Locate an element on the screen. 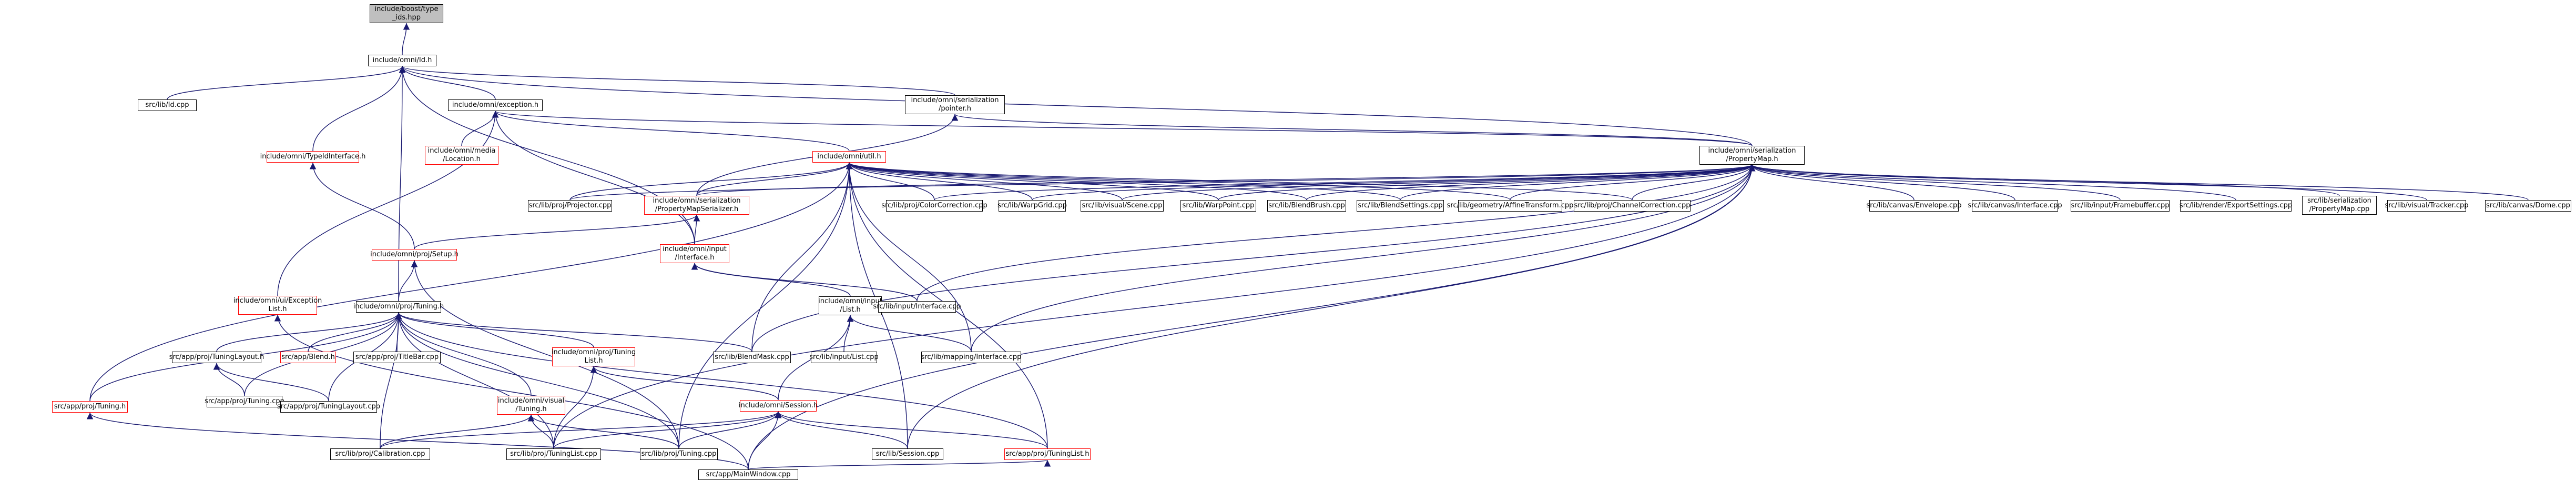  edge-n32-n49 is located at coordinates (722, 380).